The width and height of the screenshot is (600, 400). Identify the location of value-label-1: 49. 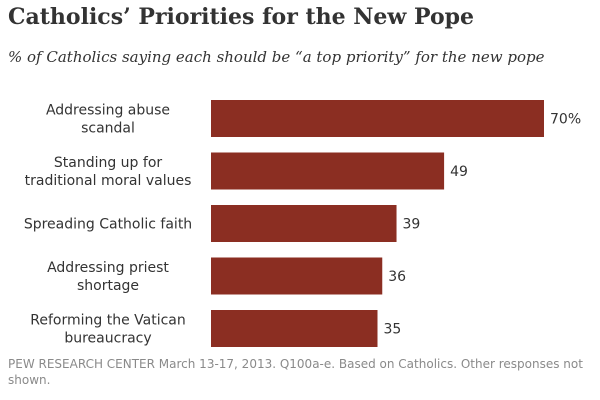
(459, 172).